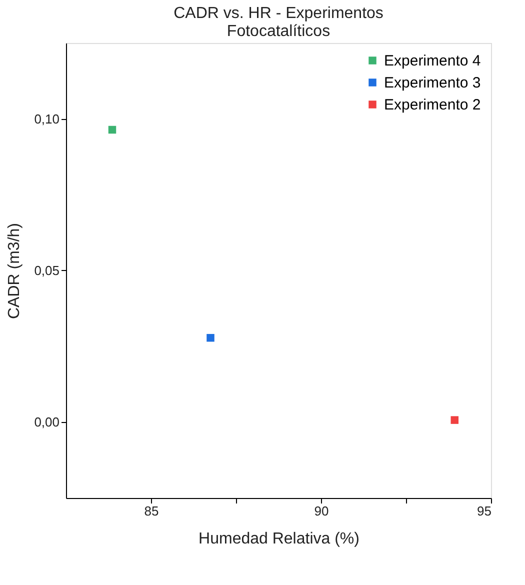 This screenshot has height=585, width=525. What do you see at coordinates (47, 422) in the screenshot?
I see `y-tick-label: 0,00` at bounding box center [47, 422].